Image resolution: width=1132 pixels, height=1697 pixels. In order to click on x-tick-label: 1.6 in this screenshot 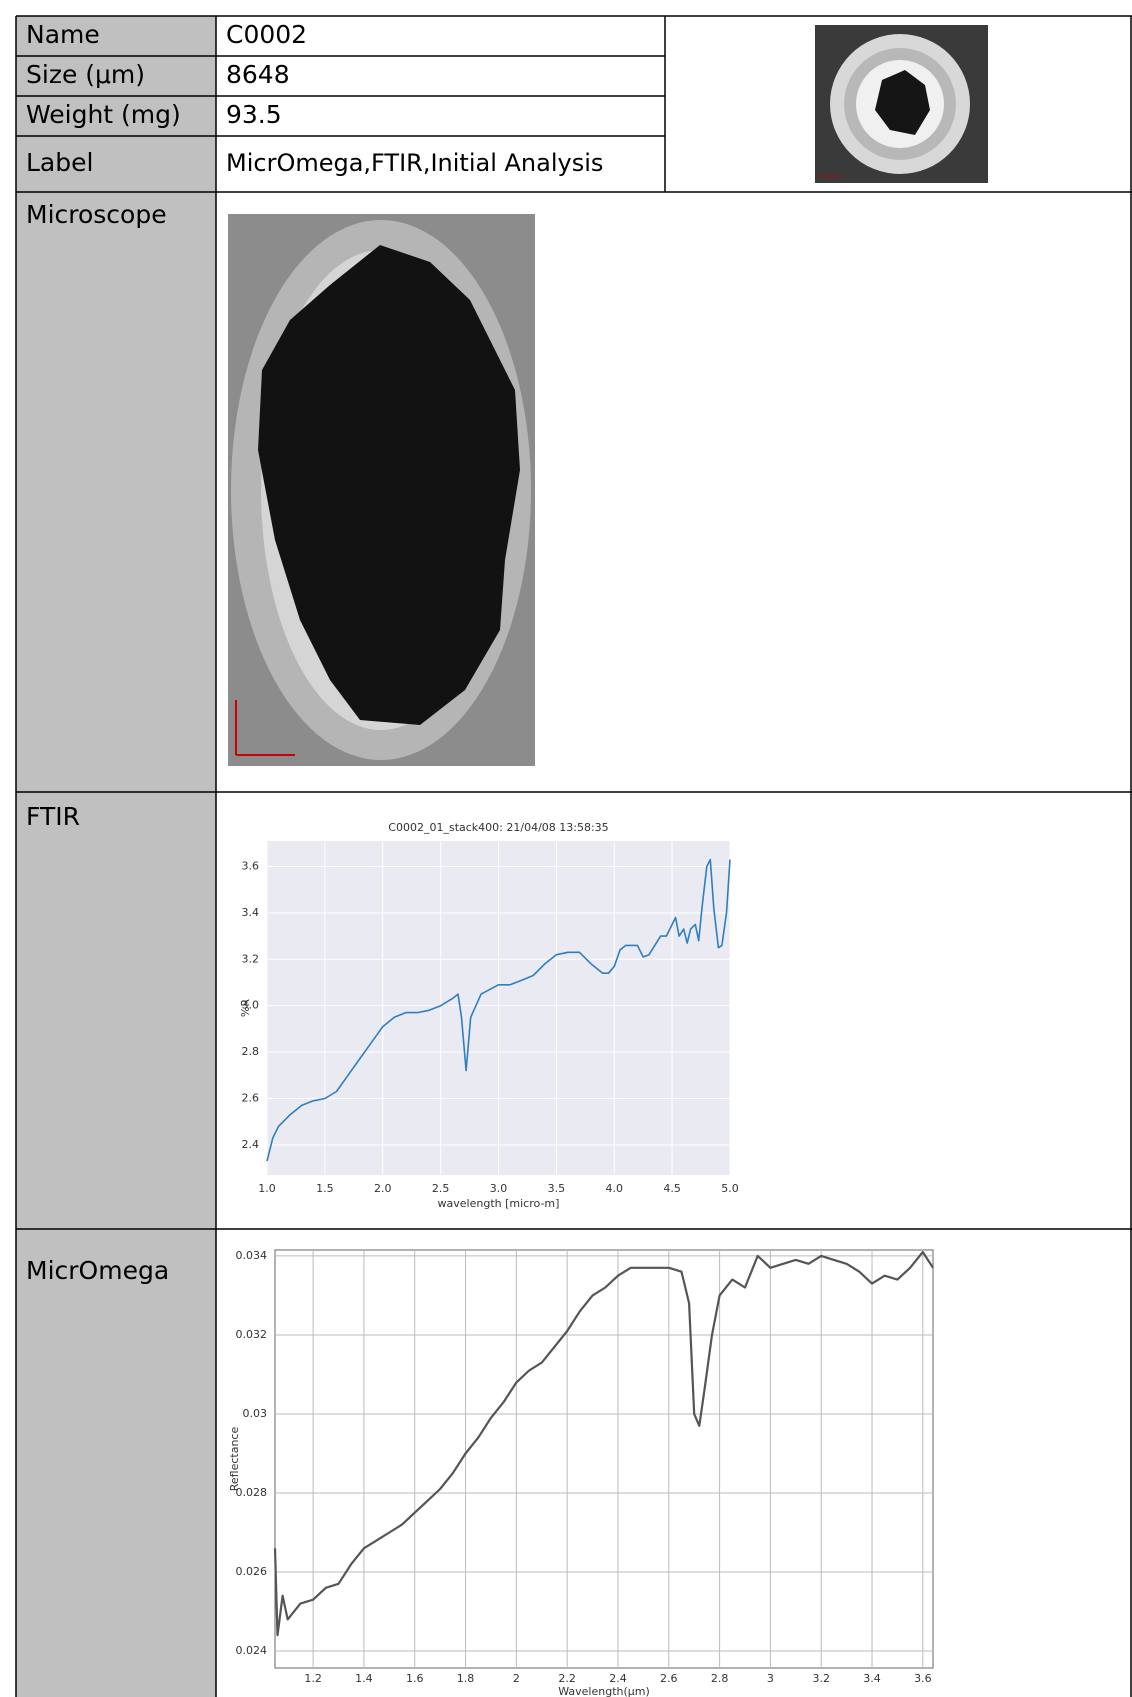, I will do `click(415, 1678)`.